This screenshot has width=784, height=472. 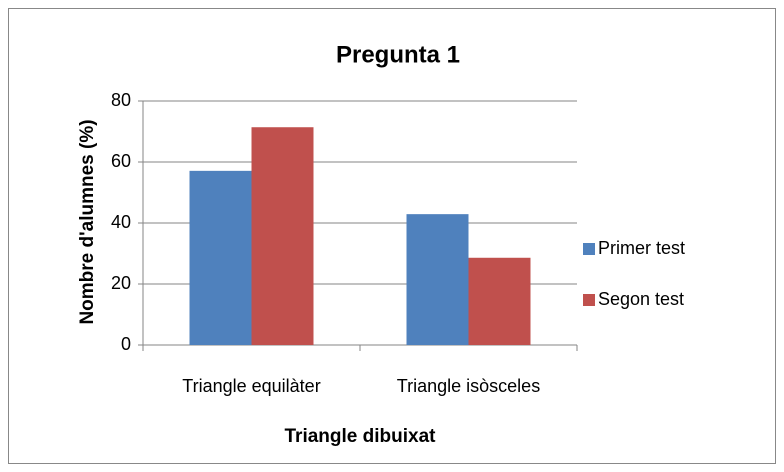 I want to click on x-tick-label: Triangle isòsceles, so click(x=468, y=386).